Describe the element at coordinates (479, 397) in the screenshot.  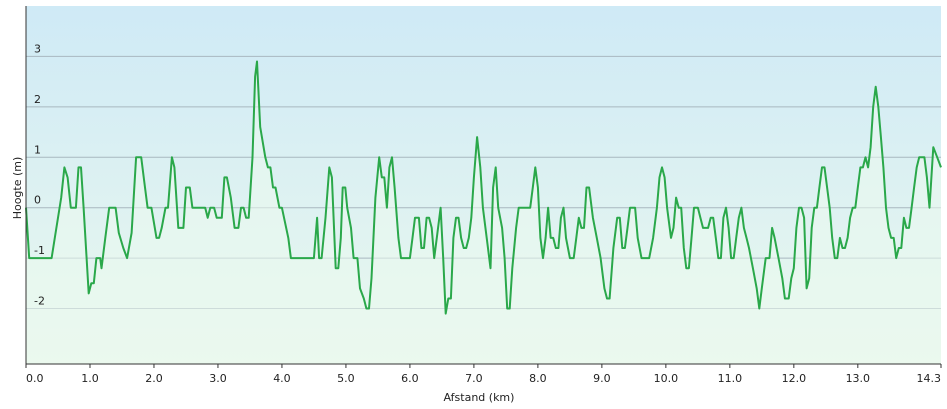
I see `x-axis-title: Afstand (km)` at that location.